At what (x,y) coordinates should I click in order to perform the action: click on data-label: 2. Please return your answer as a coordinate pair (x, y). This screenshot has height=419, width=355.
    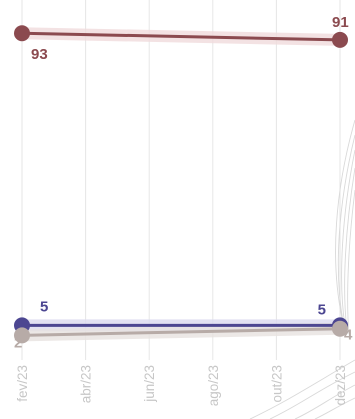
    Looking at the image, I should click on (18, 342).